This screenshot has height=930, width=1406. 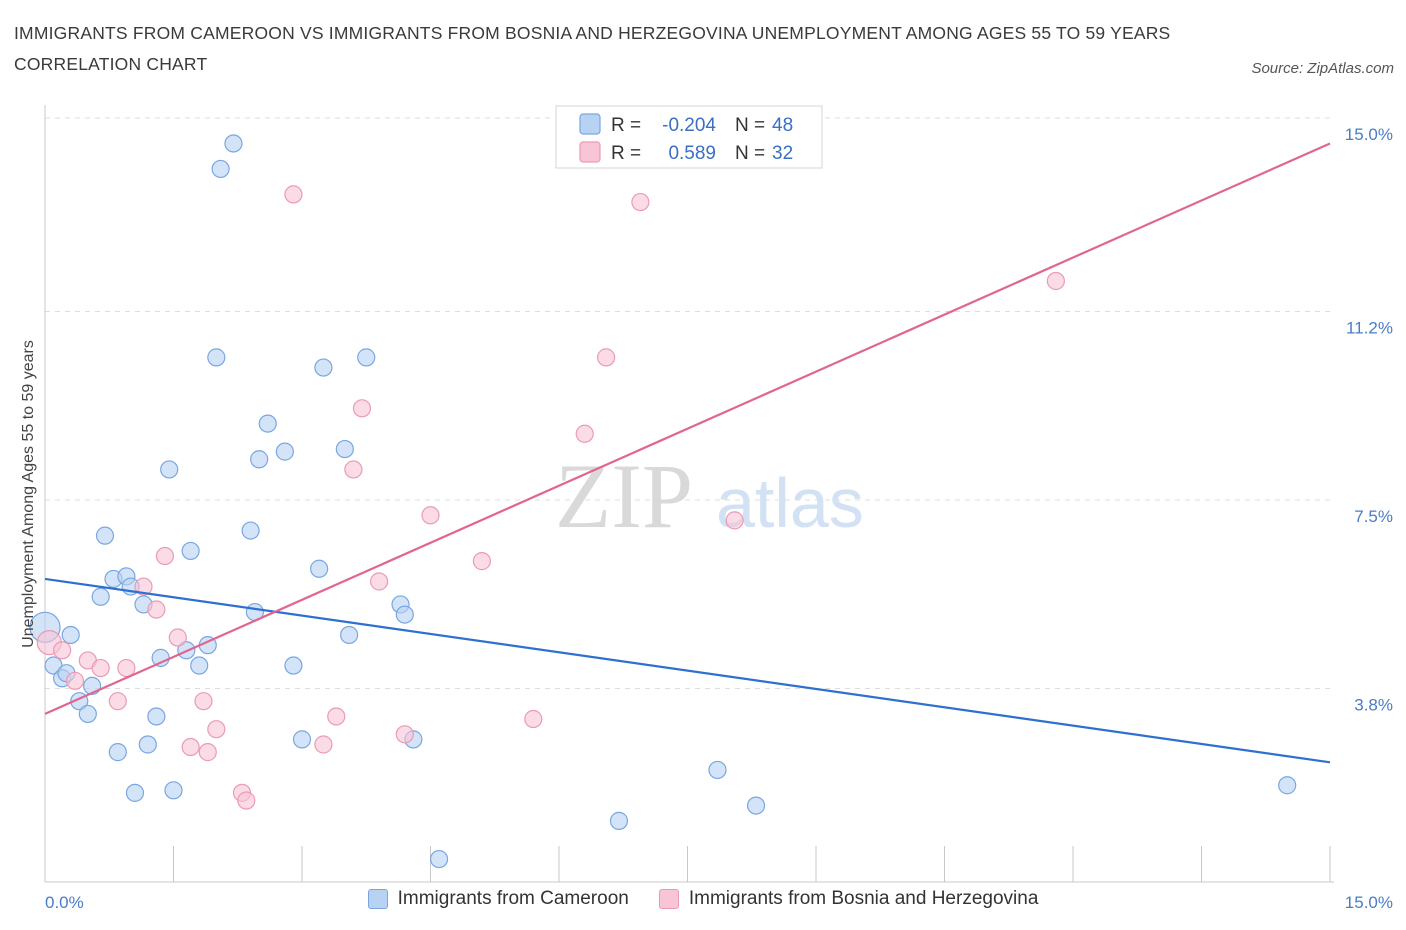 What do you see at coordinates (790, 503) in the screenshot?
I see `watermark-atlas: atlas` at bounding box center [790, 503].